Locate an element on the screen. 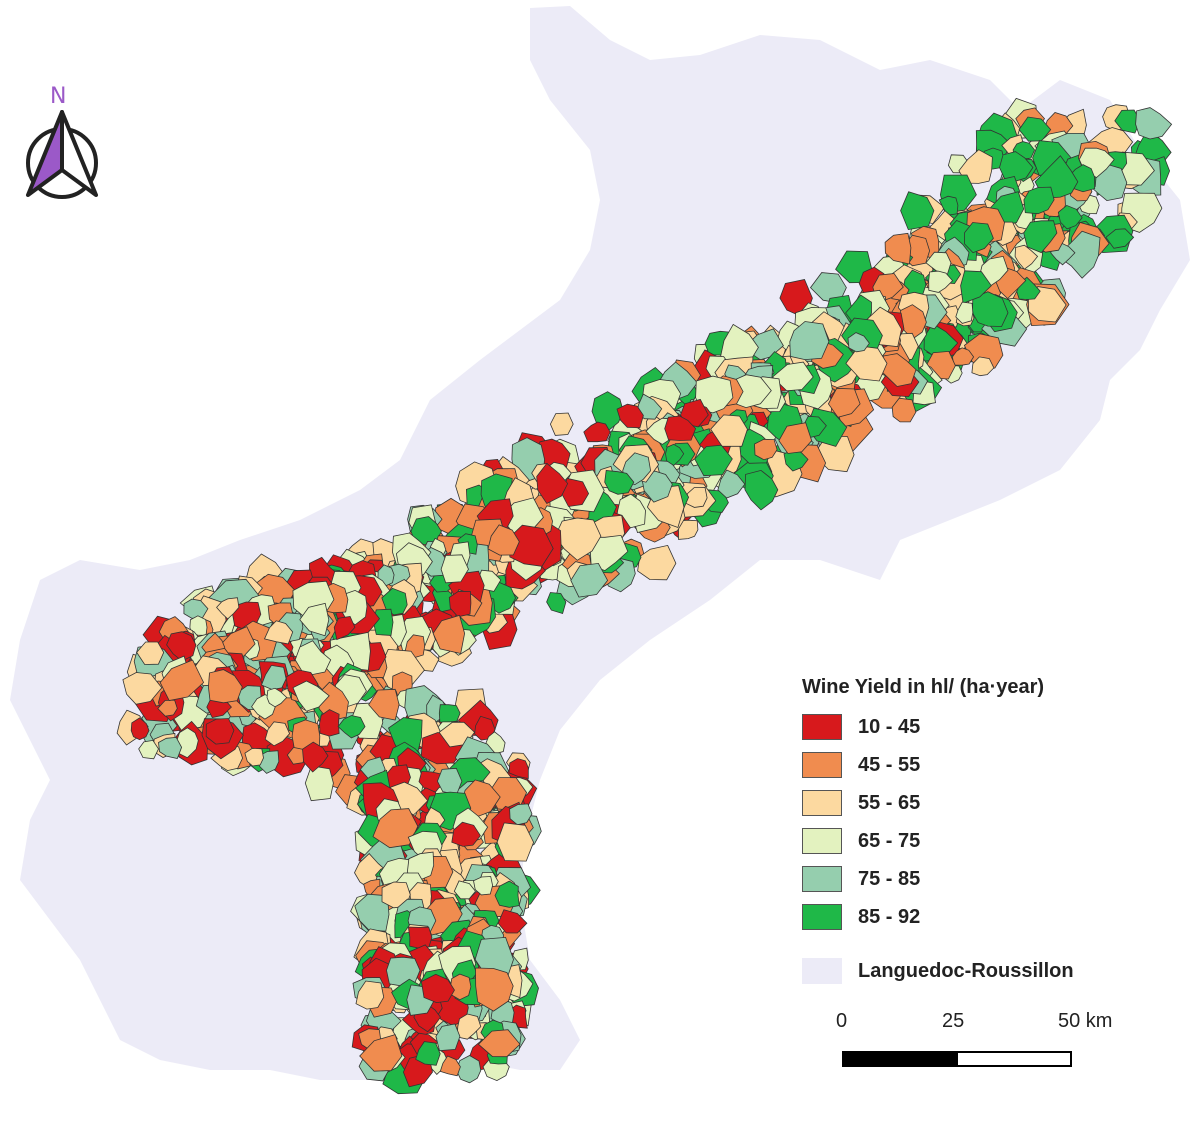 The height and width of the screenshot is (1130, 1200). legend-item: 85 - 92 is located at coordinates (938, 917).